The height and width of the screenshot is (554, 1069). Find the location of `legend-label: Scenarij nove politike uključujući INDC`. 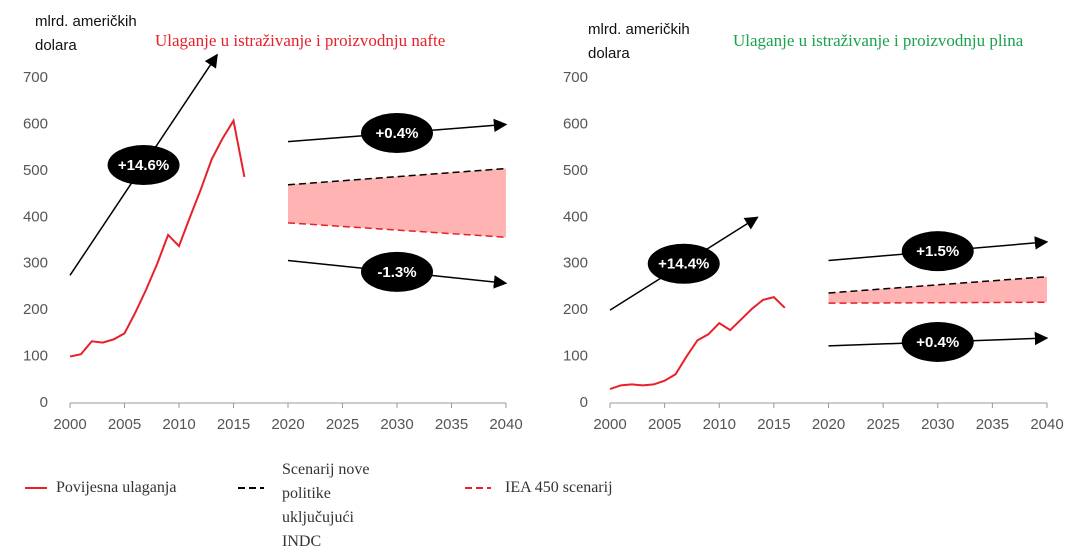

legend-label: Scenarij nove politike uključujući INDC is located at coordinates (326, 505).